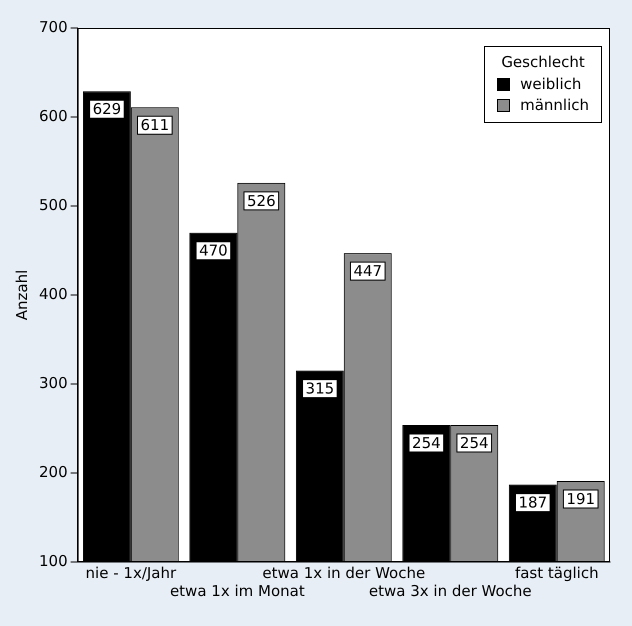 The image size is (632, 626). I want to click on data-label: 191, so click(581, 499).